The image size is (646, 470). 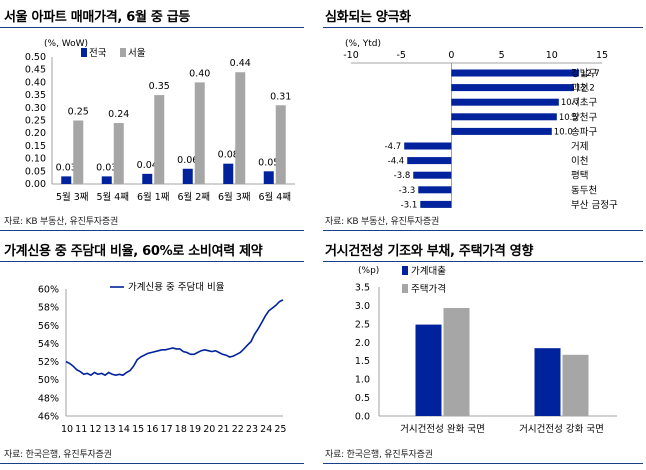 What do you see at coordinates (396, 162) in the screenshot?
I see `data-label: -4.4` at bounding box center [396, 162].